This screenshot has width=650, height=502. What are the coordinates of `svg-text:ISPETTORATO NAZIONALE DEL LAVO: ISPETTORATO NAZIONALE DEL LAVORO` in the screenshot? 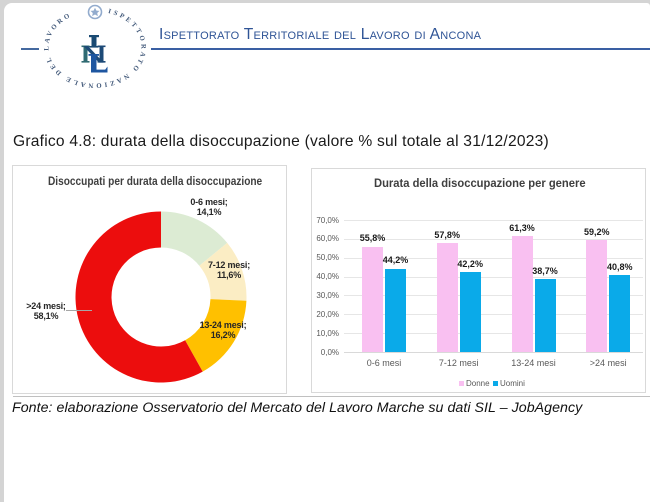 It's located at (94, 48).